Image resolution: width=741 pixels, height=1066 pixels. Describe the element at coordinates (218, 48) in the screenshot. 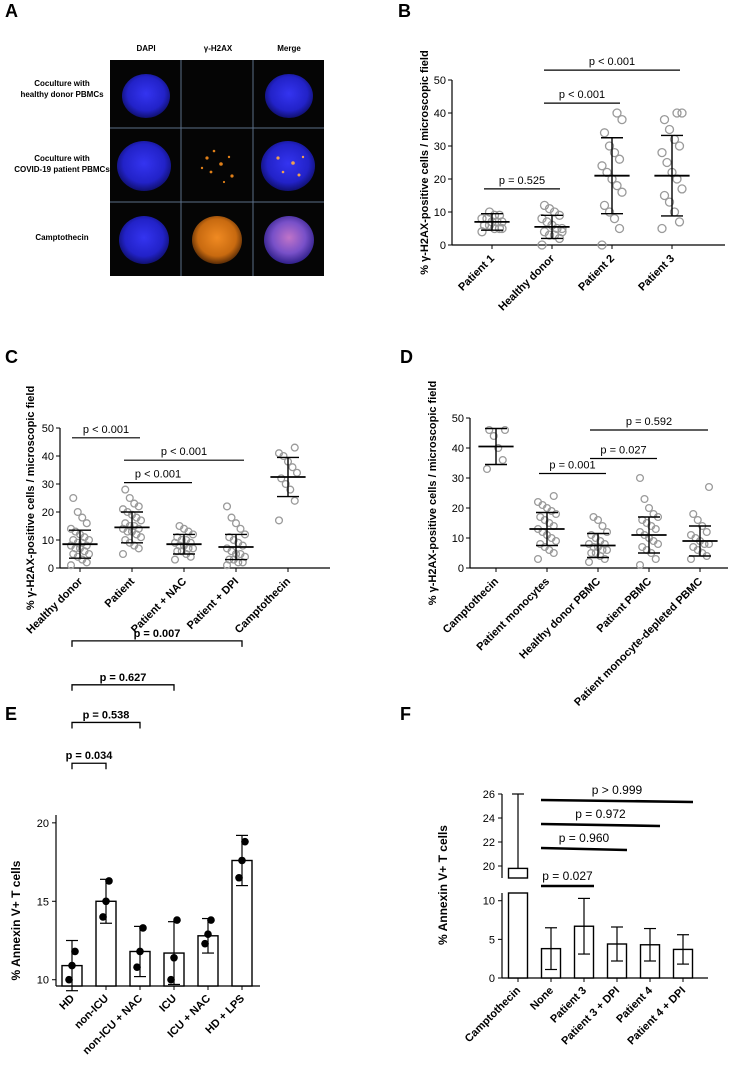

I see `col-header-gh2ax: γ-H2AX` at that location.